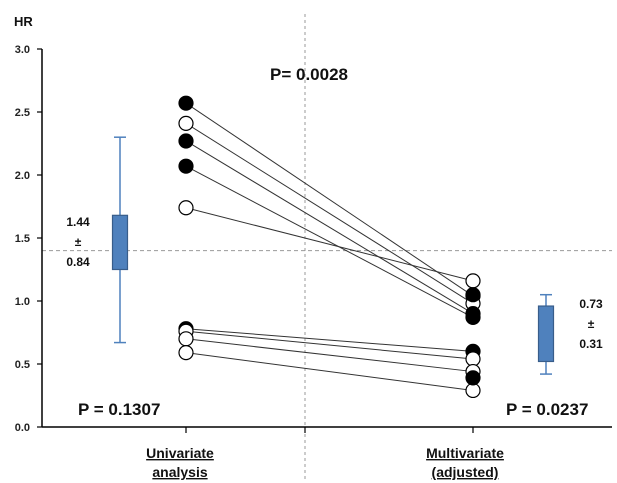  Describe the element at coordinates (22, 239) in the screenshot. I see `y-tick-label: 1.5` at that location.